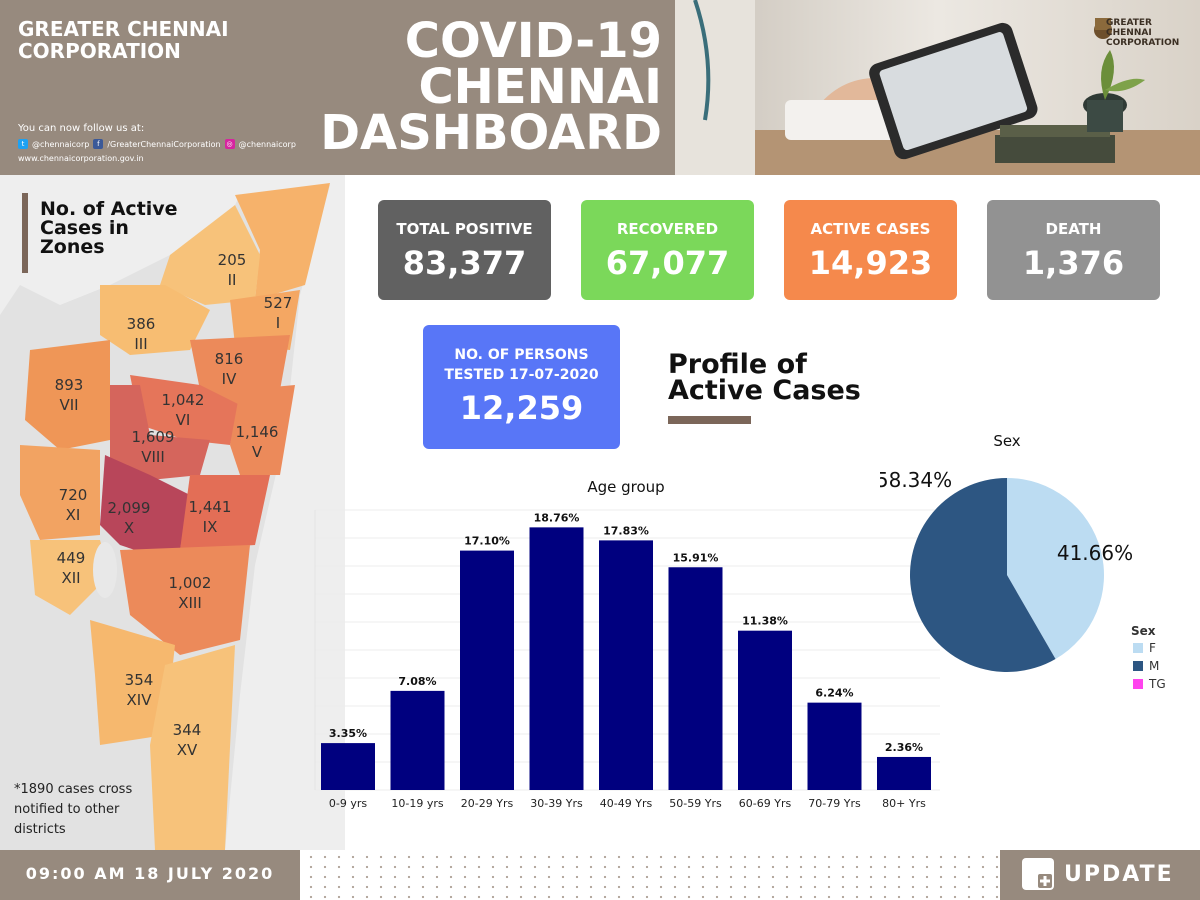 Image resolution: width=1200 pixels, height=900 pixels. What do you see at coordinates (521, 365) in the screenshot?
I see `persons-tested-label: NO. OF PERSONS TESTED 17-07-2020` at bounding box center [521, 365].